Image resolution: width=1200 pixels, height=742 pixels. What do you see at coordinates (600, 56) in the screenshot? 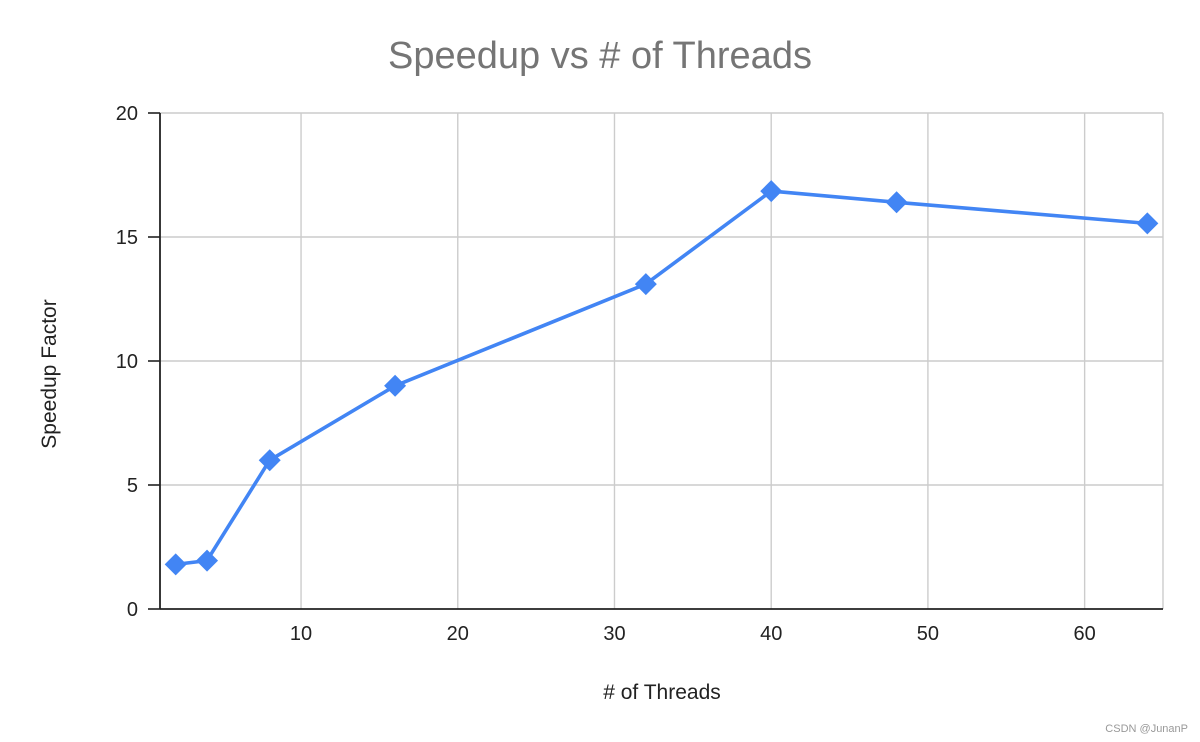
I see `chart-title: Speedup vs # of Threads` at bounding box center [600, 56].